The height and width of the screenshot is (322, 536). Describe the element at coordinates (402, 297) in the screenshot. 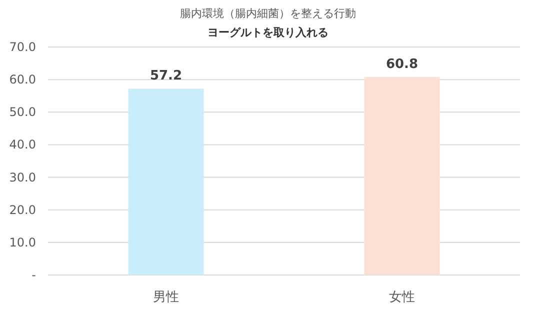

I see `x-tick-label: 女性` at that location.